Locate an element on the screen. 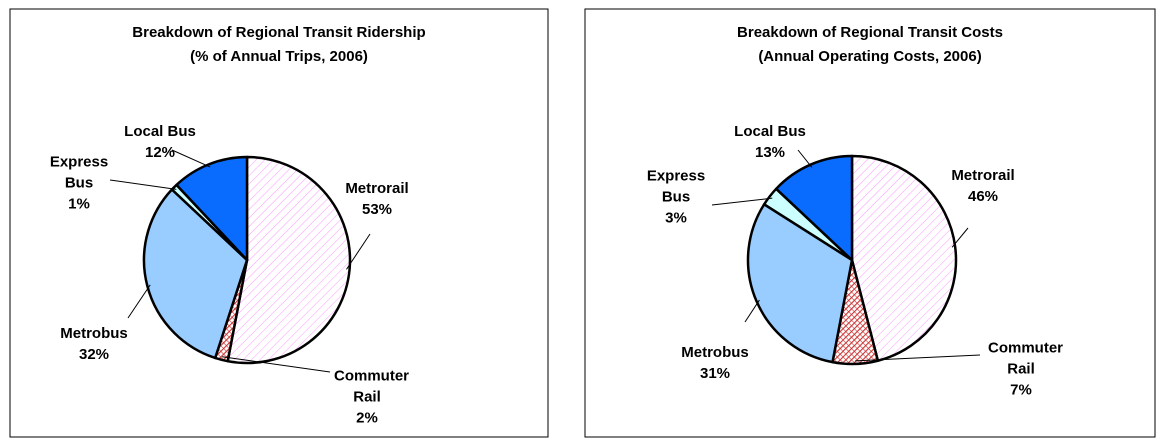 The image size is (1164, 440). slice-label: Express Bus 1% is located at coordinates (79, 183).